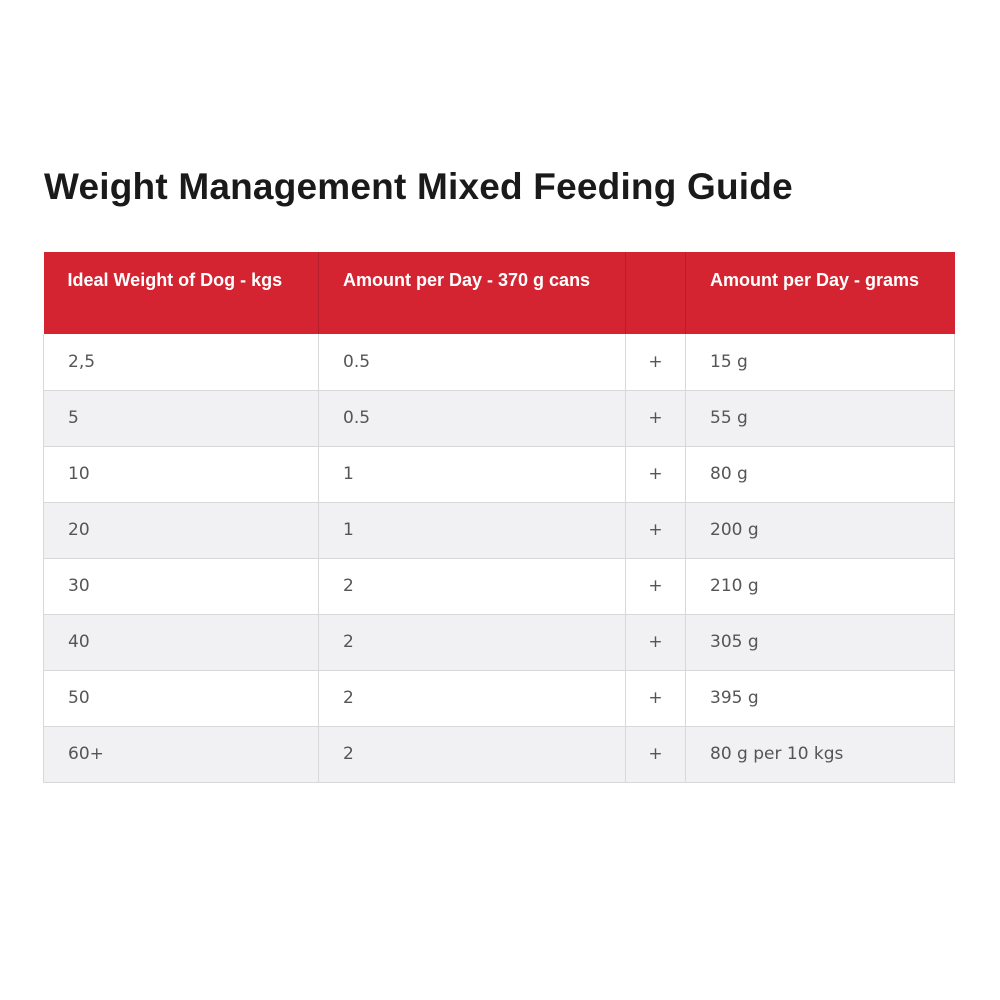  I want to click on header-amount-cans: Amount per Day - 370 g cans, so click(472, 293).